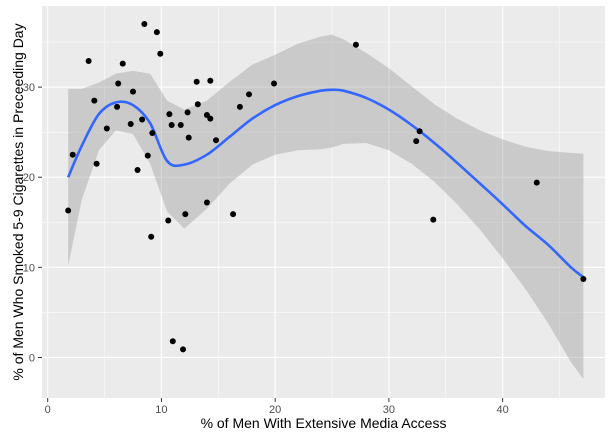  Describe the element at coordinates (503, 410) in the screenshot. I see `x-tick-label: 40` at that location.